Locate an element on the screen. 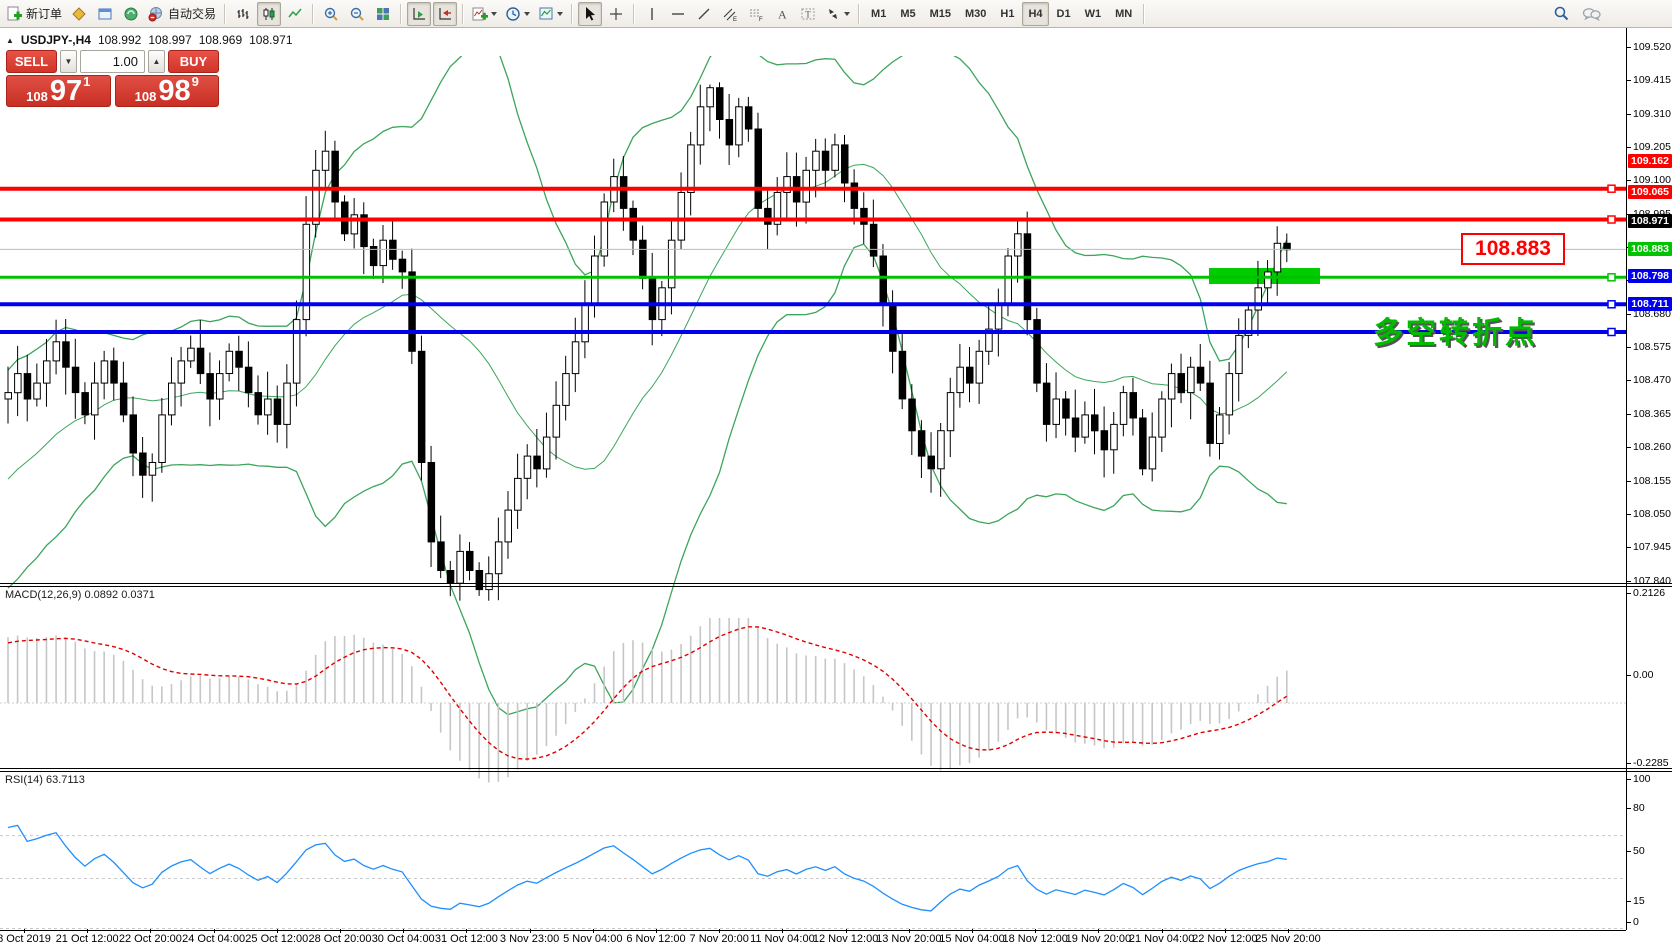 The image size is (1672, 949). periods-button is located at coordinates (517, 14).